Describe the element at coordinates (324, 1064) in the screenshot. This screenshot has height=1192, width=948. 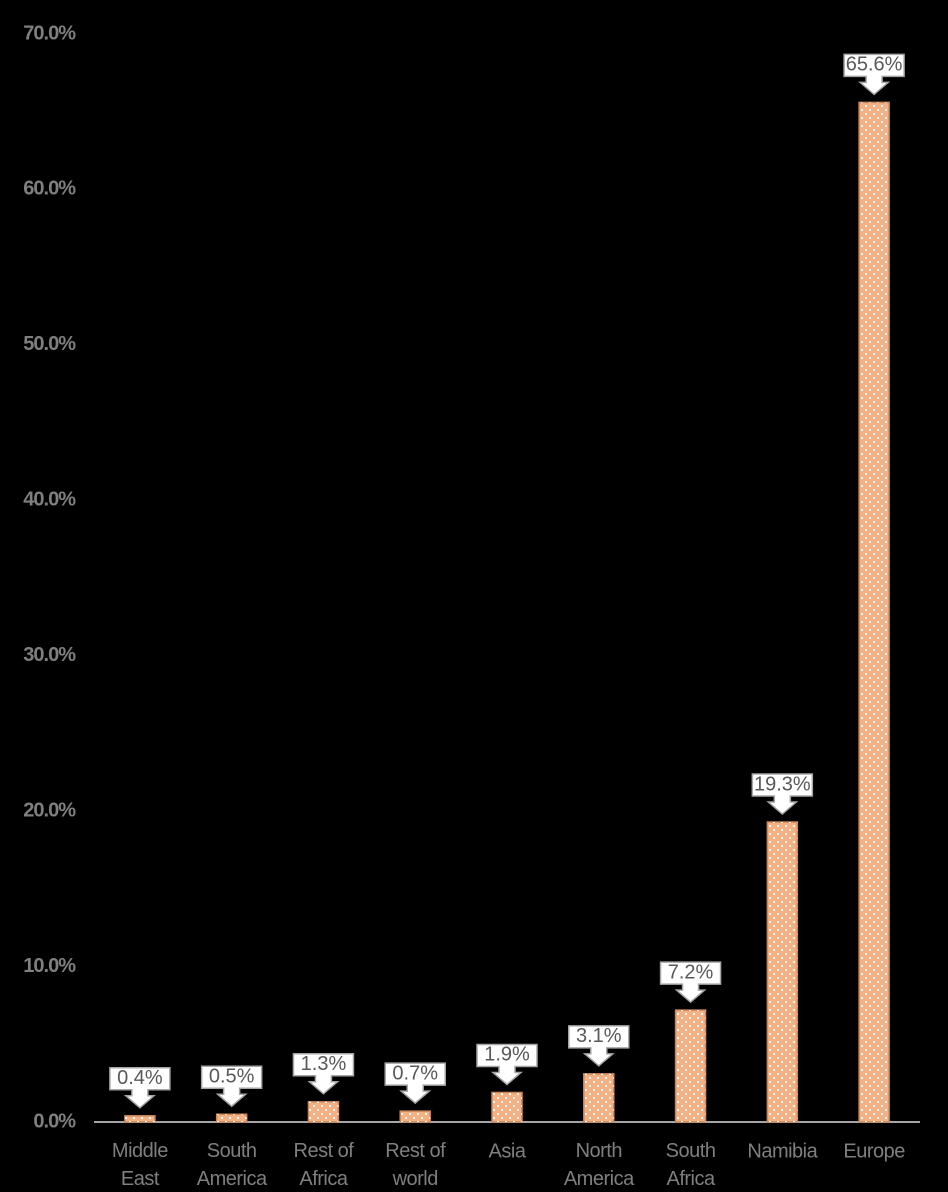
I see `value-label: 1.3%` at that location.